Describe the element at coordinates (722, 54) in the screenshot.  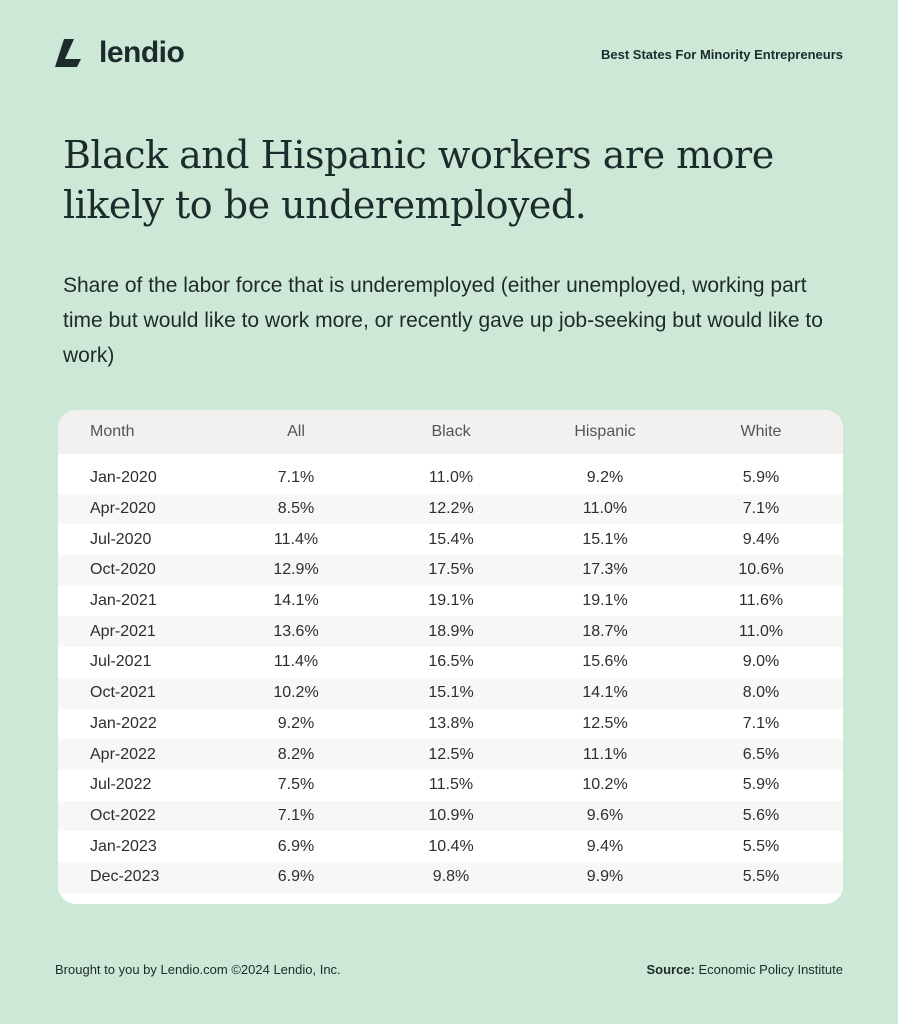
I see `report-title: Best States For Minority Entrepreneurs` at that location.